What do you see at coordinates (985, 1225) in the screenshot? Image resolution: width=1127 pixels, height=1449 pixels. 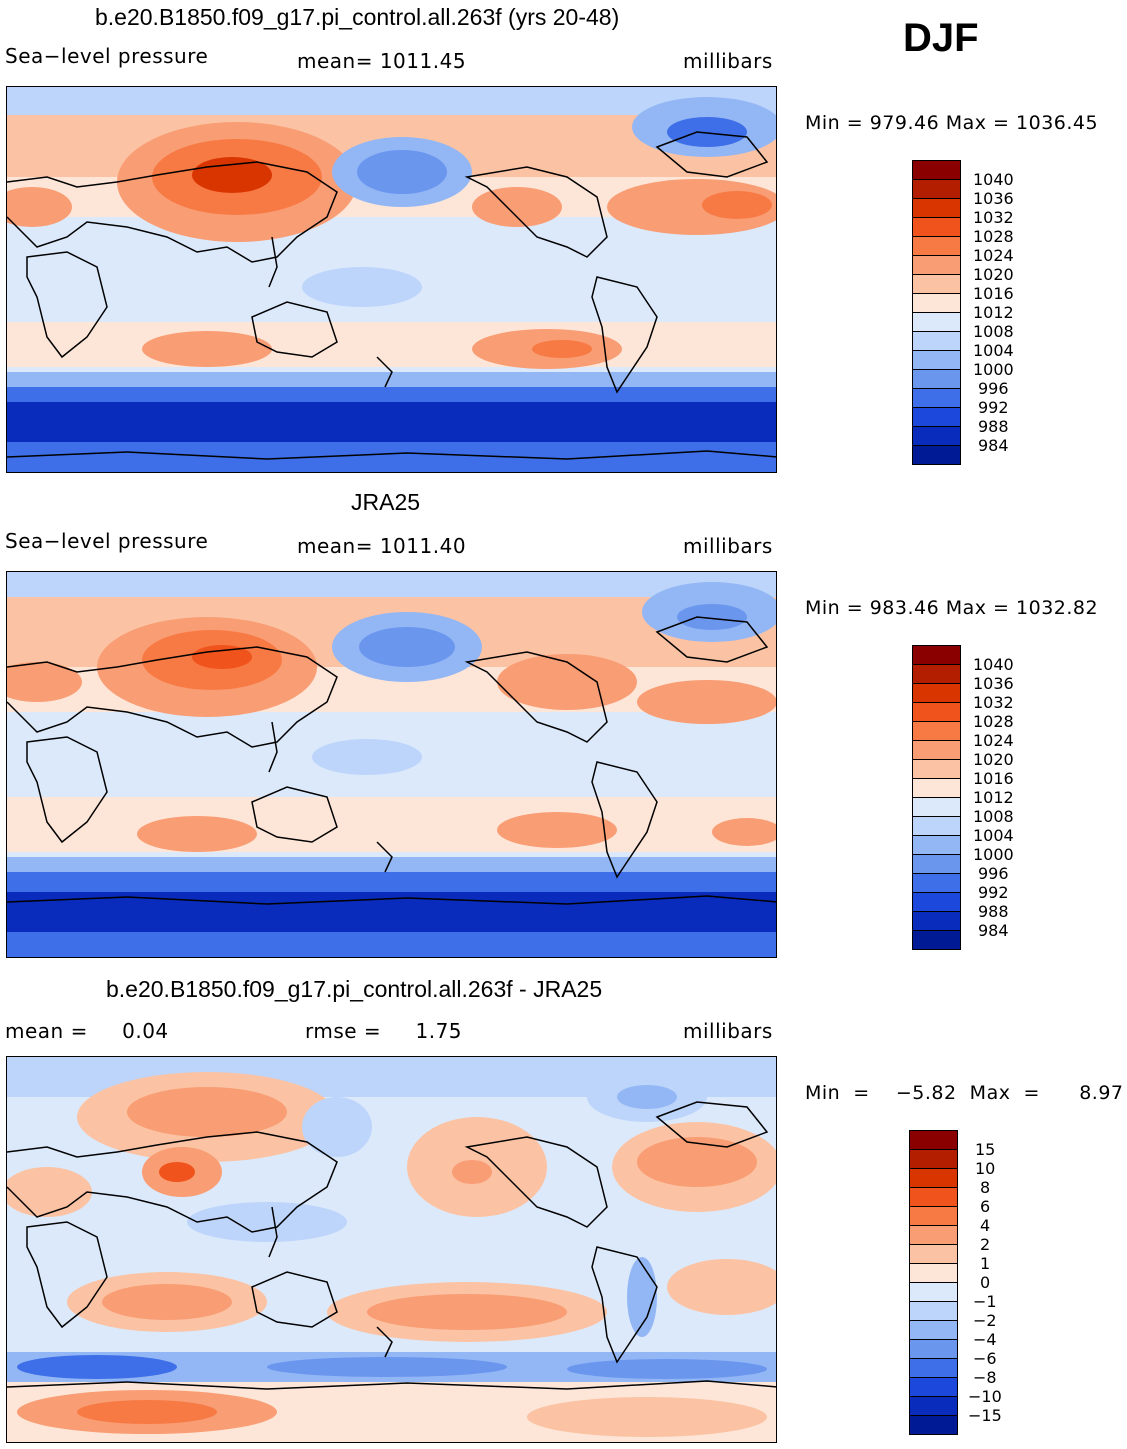 I see `cb3-label: 4` at bounding box center [985, 1225].